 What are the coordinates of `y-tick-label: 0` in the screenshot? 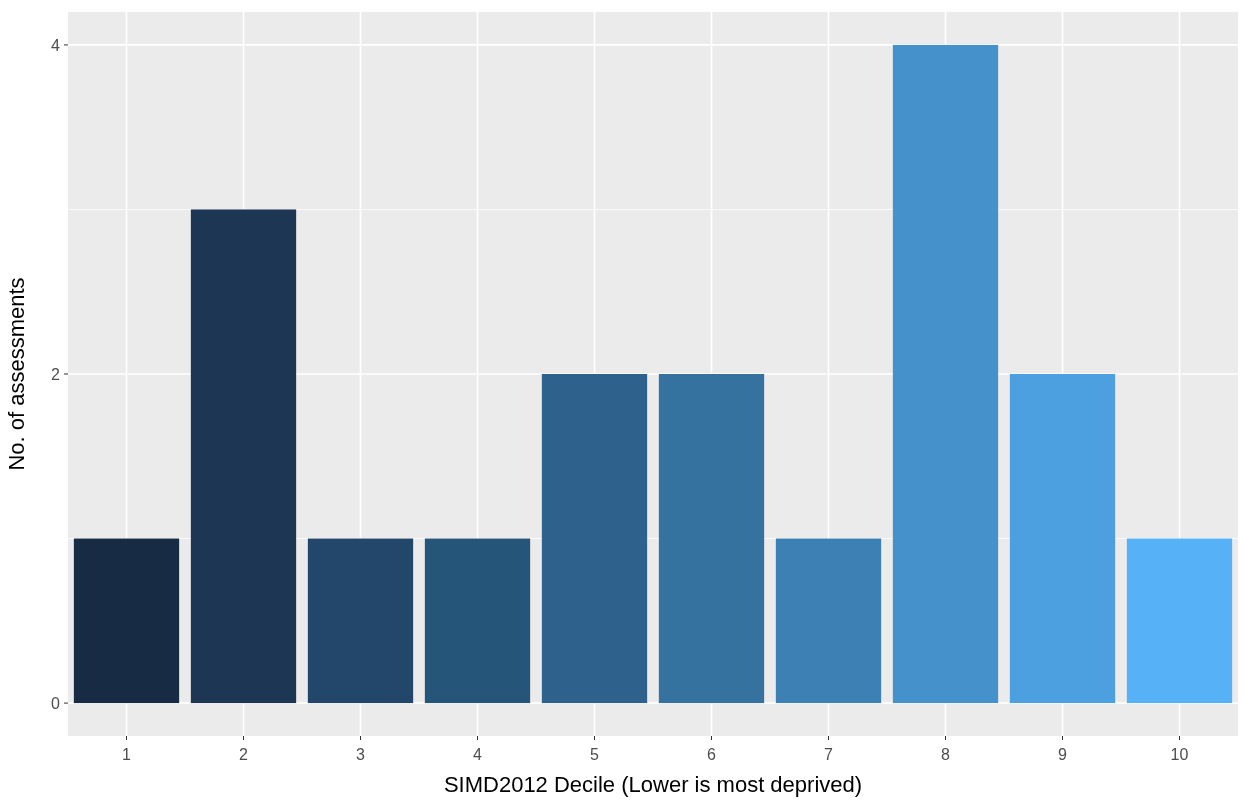 It's located at (56, 703).